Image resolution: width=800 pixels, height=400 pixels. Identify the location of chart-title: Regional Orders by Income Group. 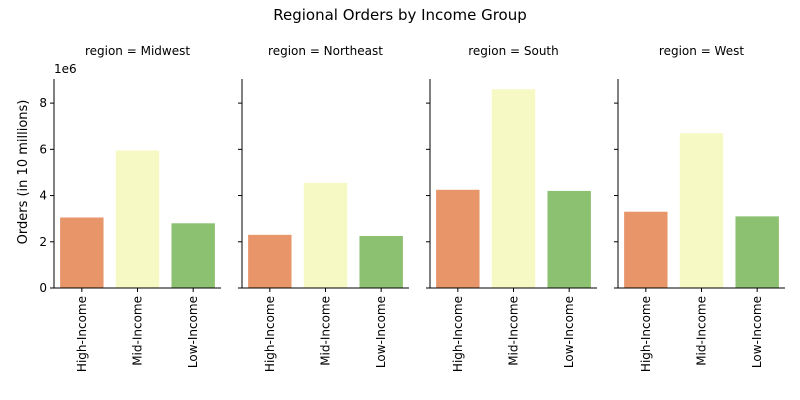
(399, 15).